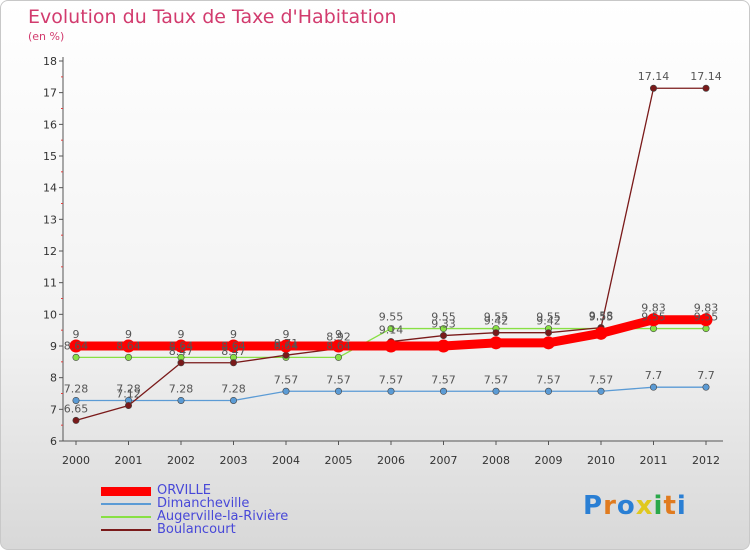 This screenshot has width=750, height=550. I want to click on x-tick-label: 2007, so click(444, 460).